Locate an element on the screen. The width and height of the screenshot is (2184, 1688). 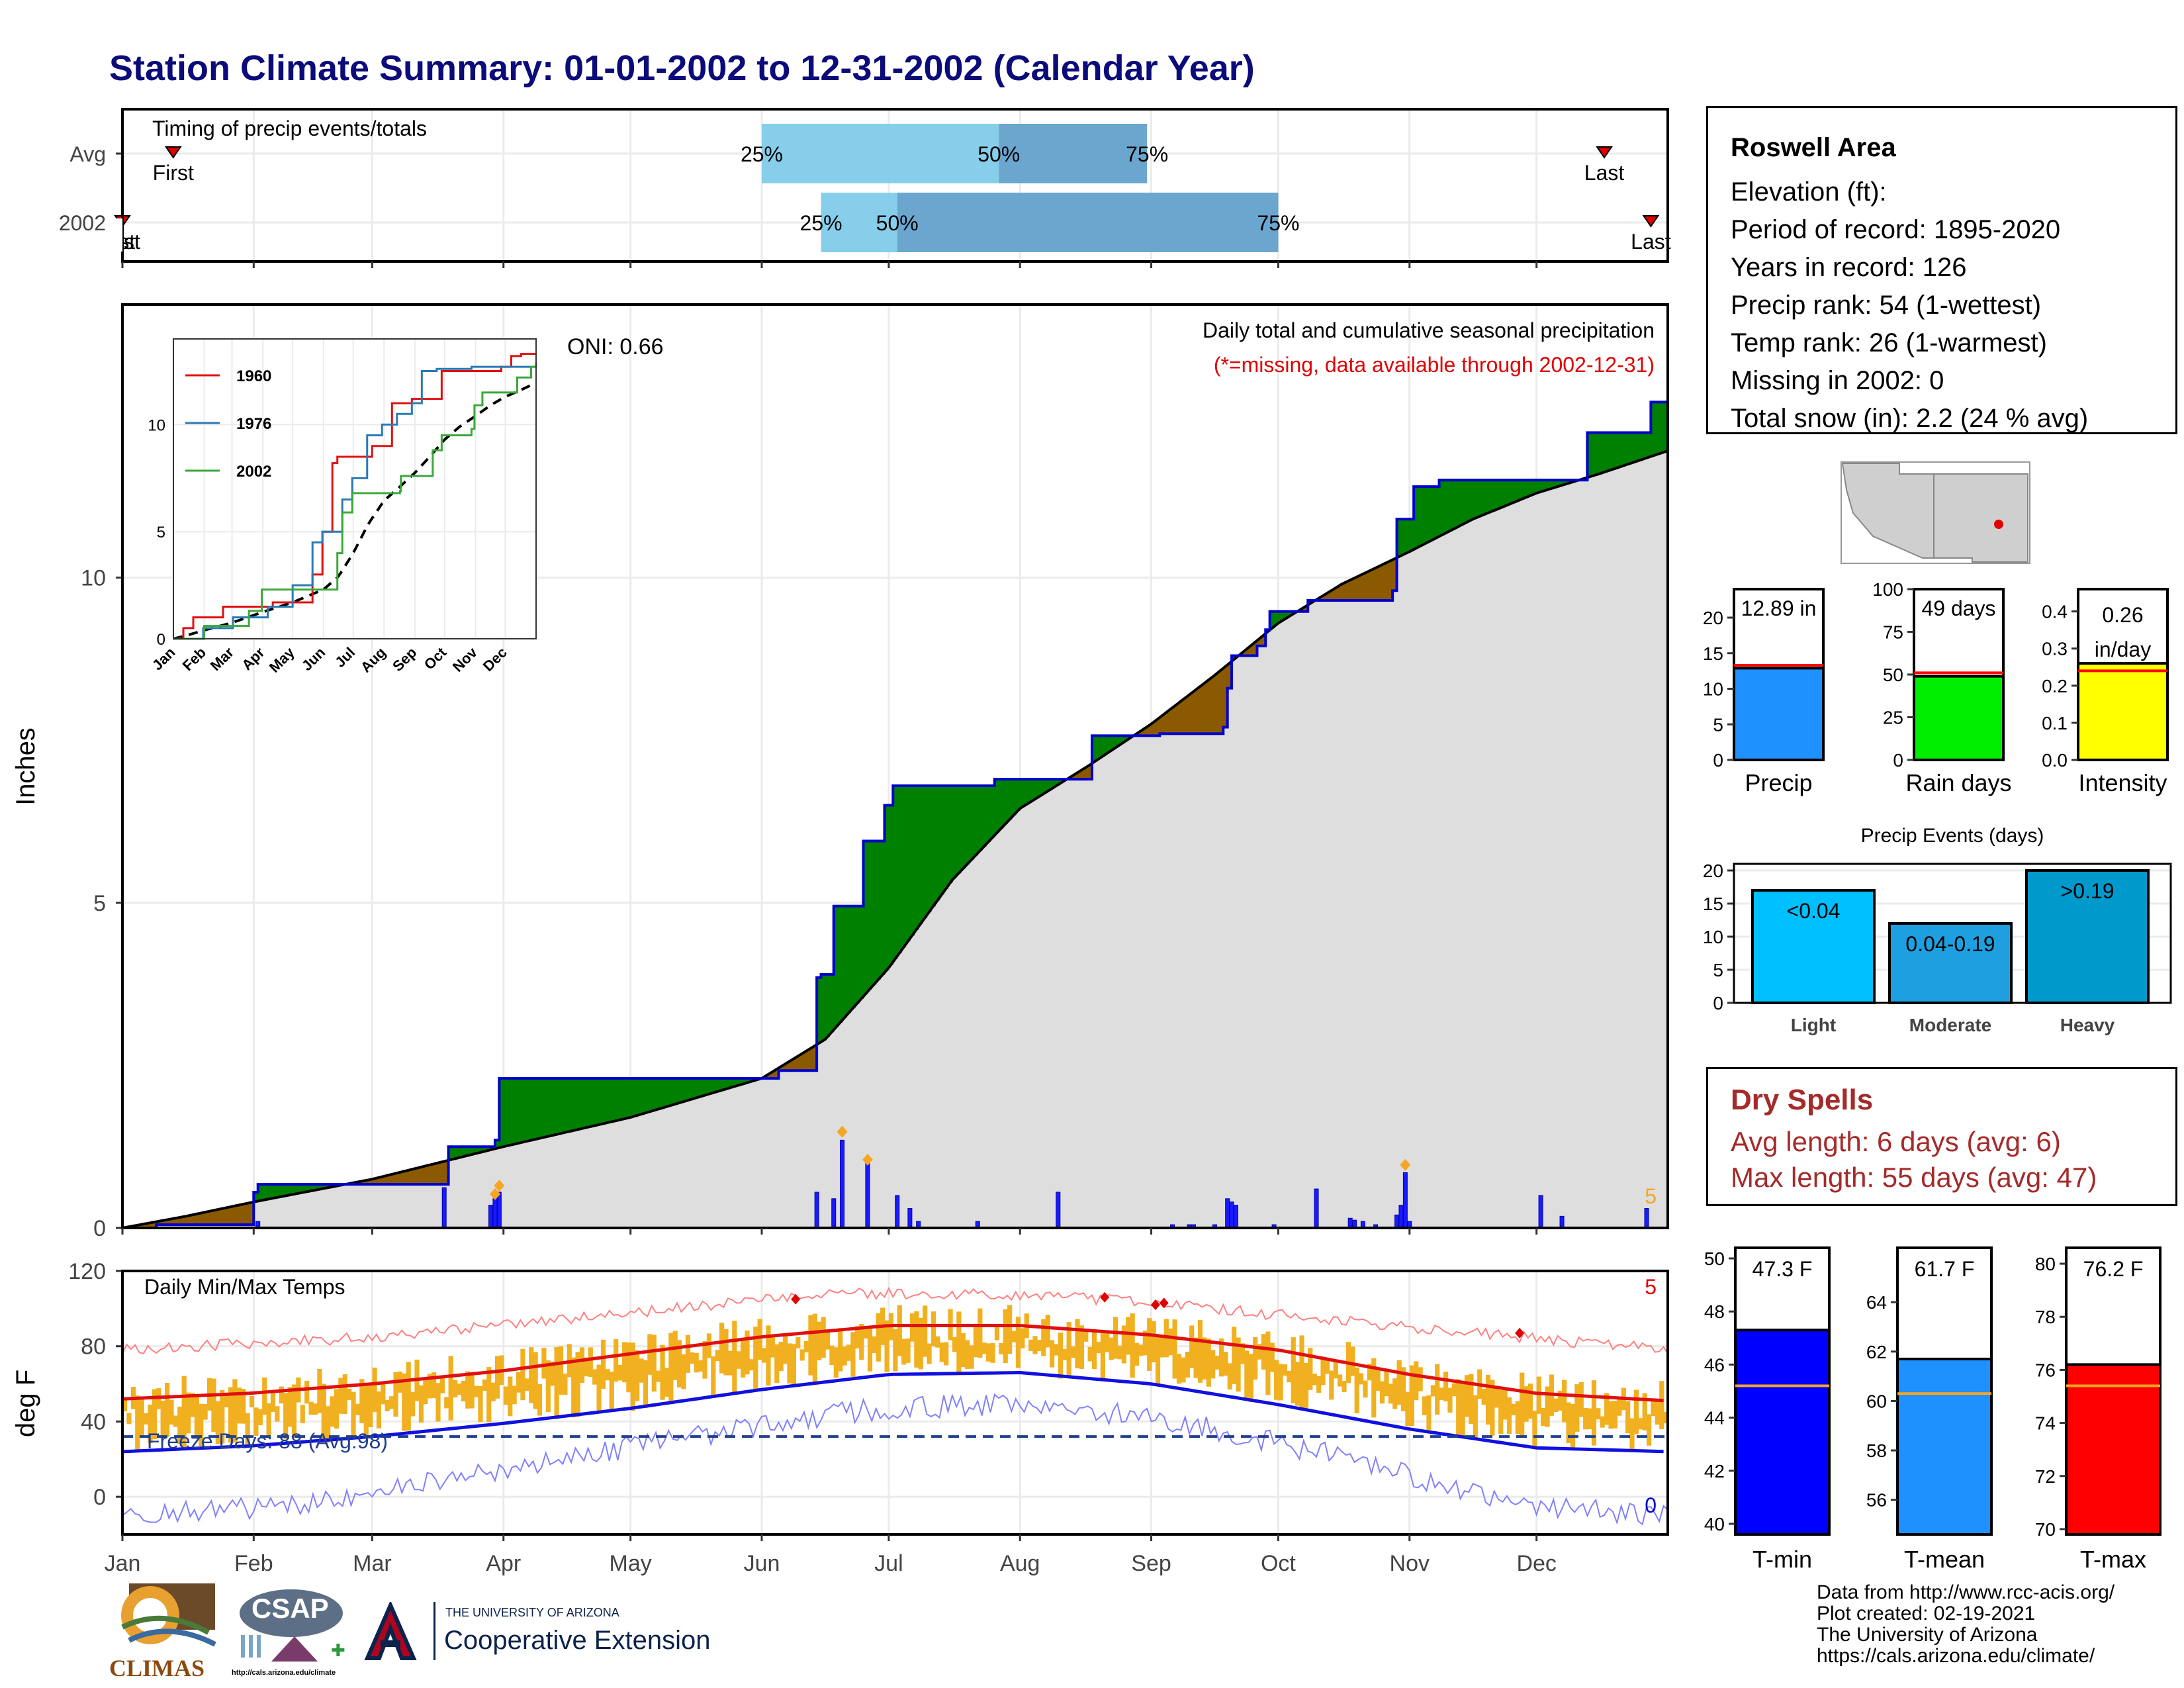
mini-y-tick-label: 0.2 is located at coordinates (2055, 686).